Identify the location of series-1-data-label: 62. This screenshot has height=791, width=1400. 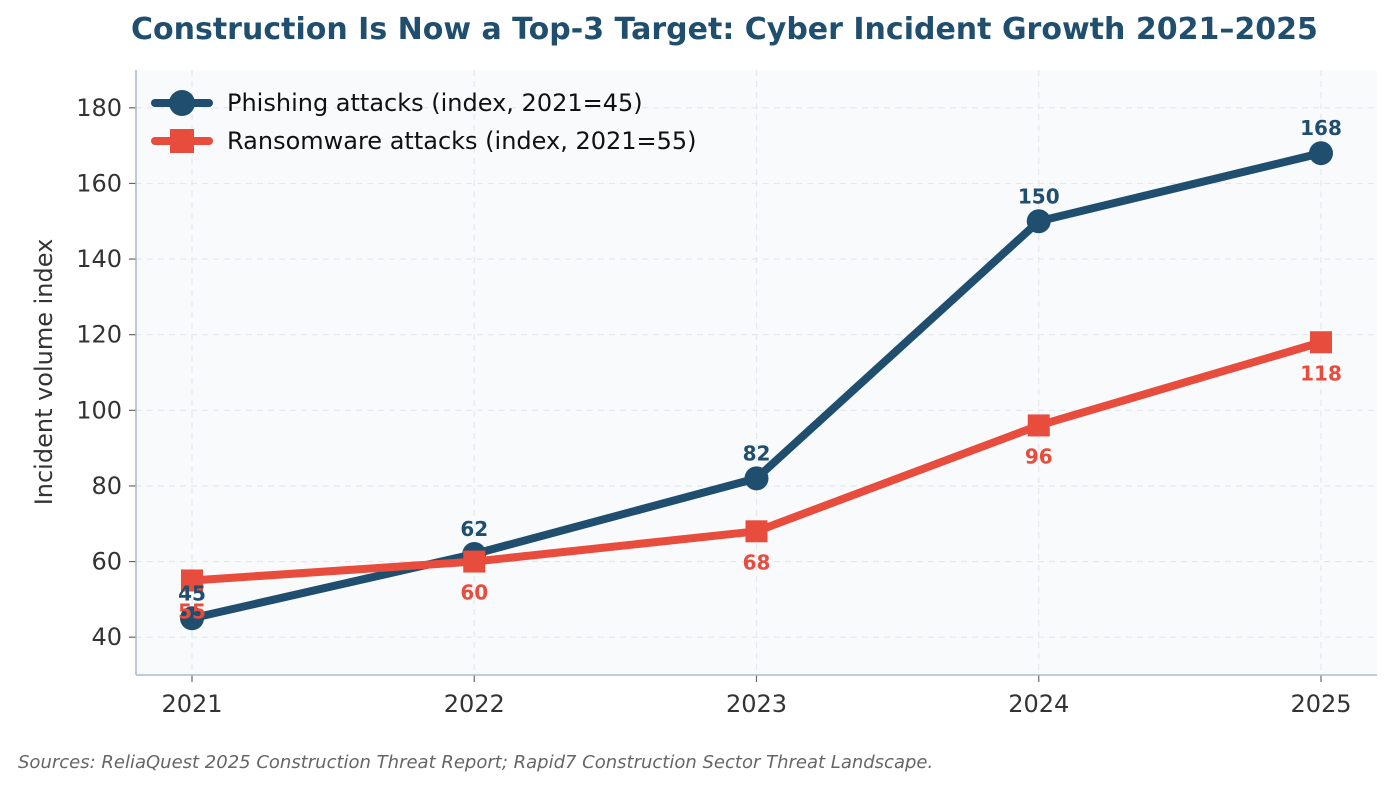
(474, 529).